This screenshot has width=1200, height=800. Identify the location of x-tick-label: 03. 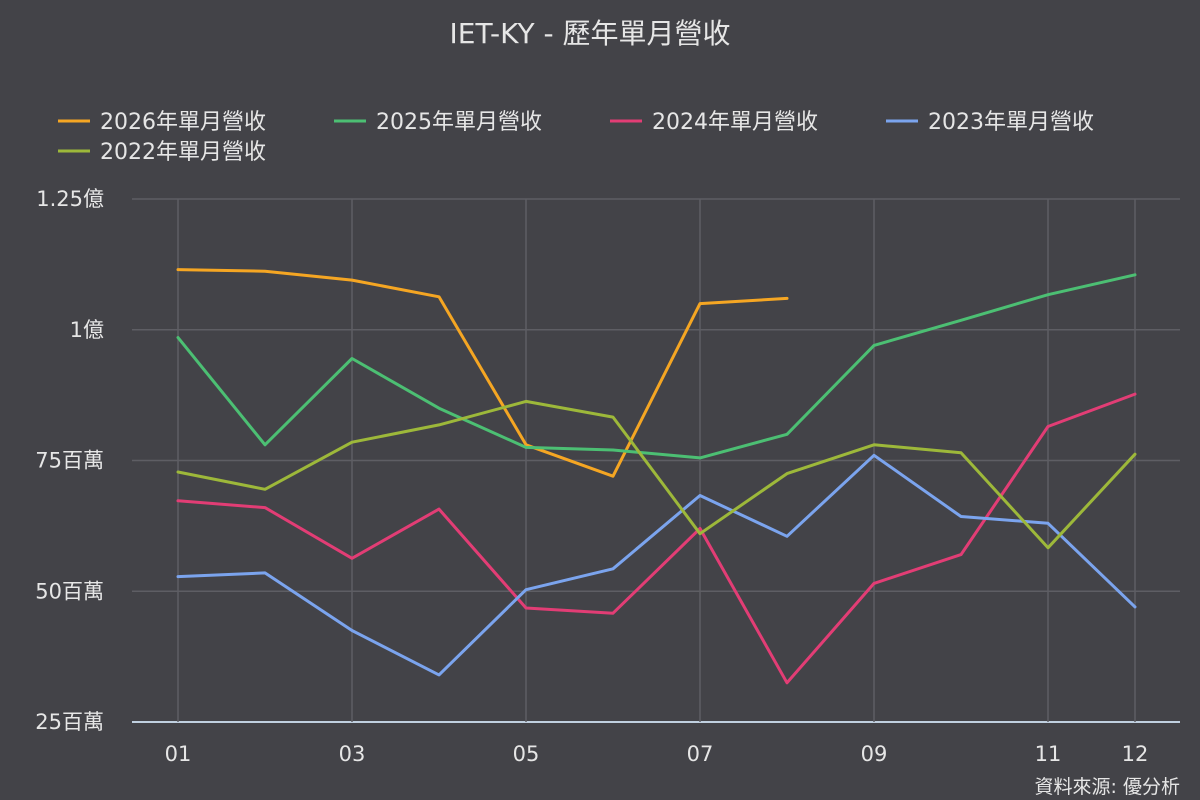
(352, 754).